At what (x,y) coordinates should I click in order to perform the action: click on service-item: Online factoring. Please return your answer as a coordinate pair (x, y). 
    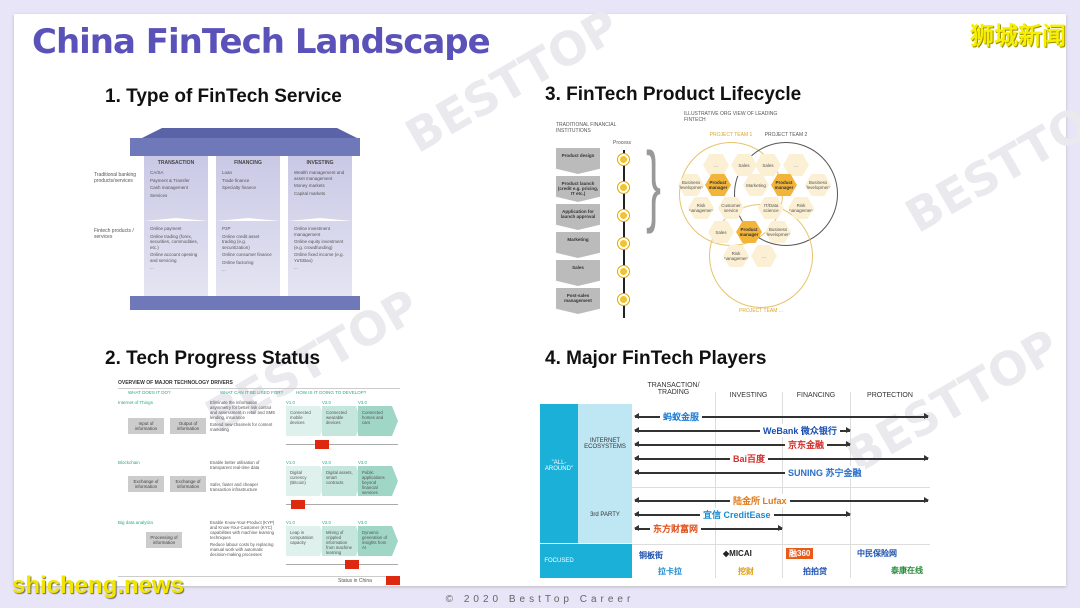
    Looking at the image, I should click on (238, 262).